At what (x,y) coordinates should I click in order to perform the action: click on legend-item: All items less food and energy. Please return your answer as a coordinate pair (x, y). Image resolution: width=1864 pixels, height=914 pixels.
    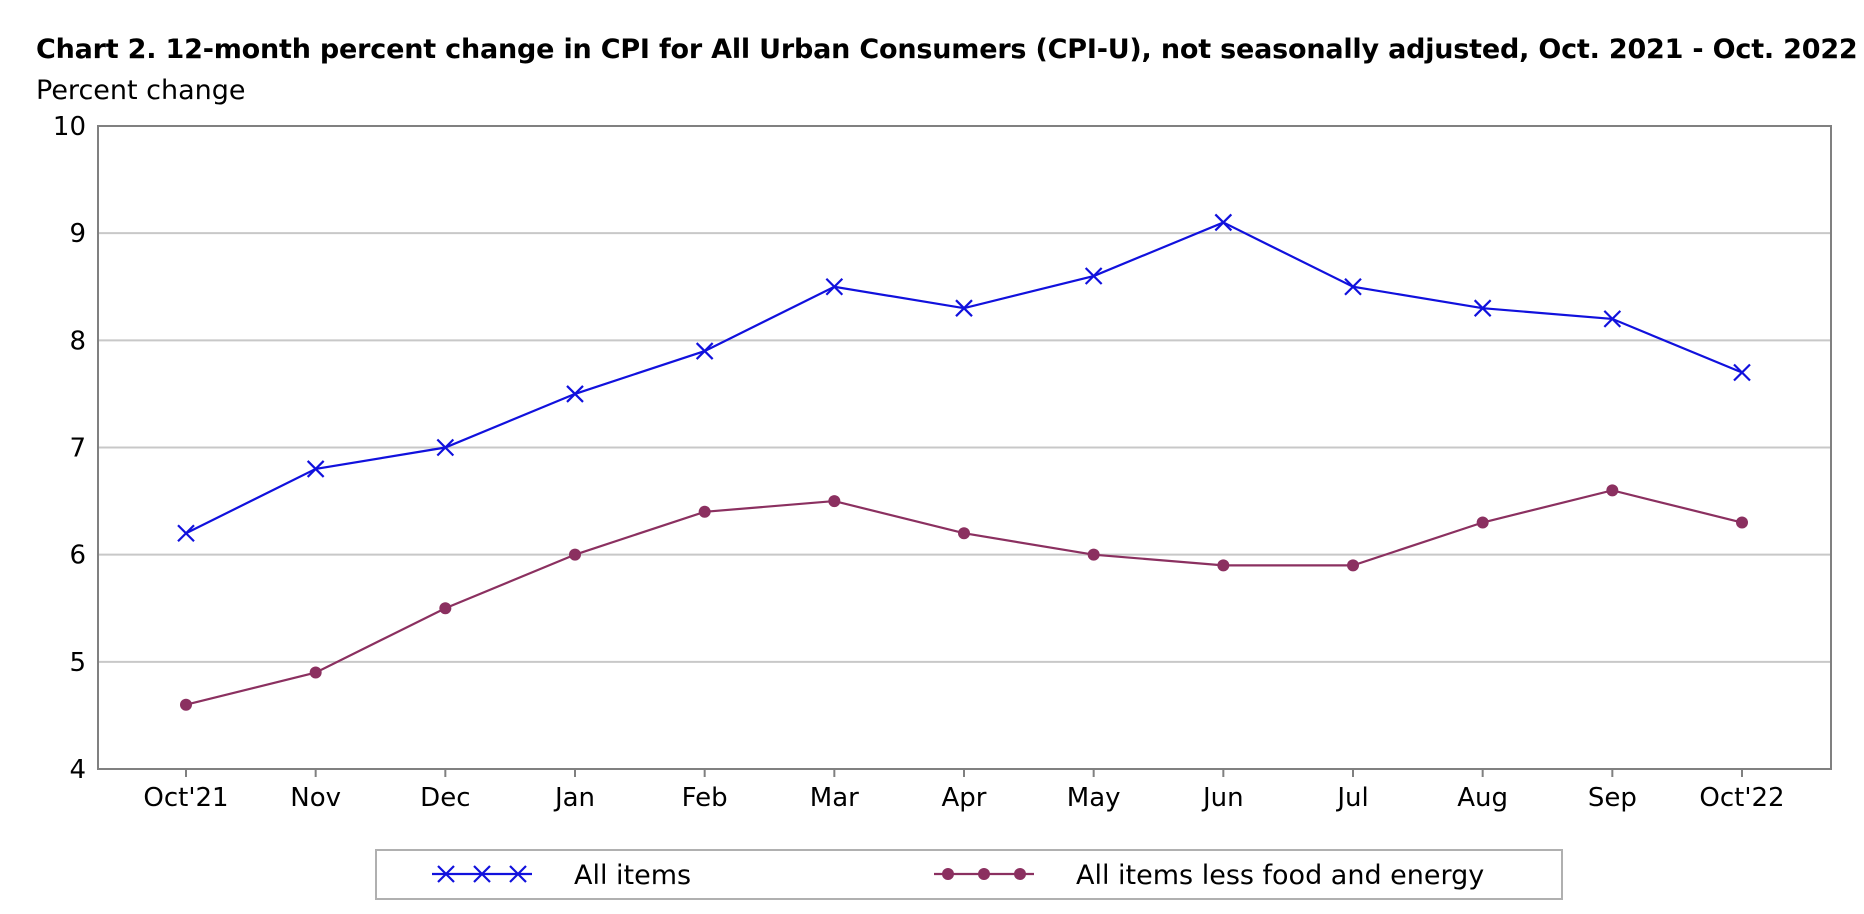
    Looking at the image, I should click on (1209, 875).